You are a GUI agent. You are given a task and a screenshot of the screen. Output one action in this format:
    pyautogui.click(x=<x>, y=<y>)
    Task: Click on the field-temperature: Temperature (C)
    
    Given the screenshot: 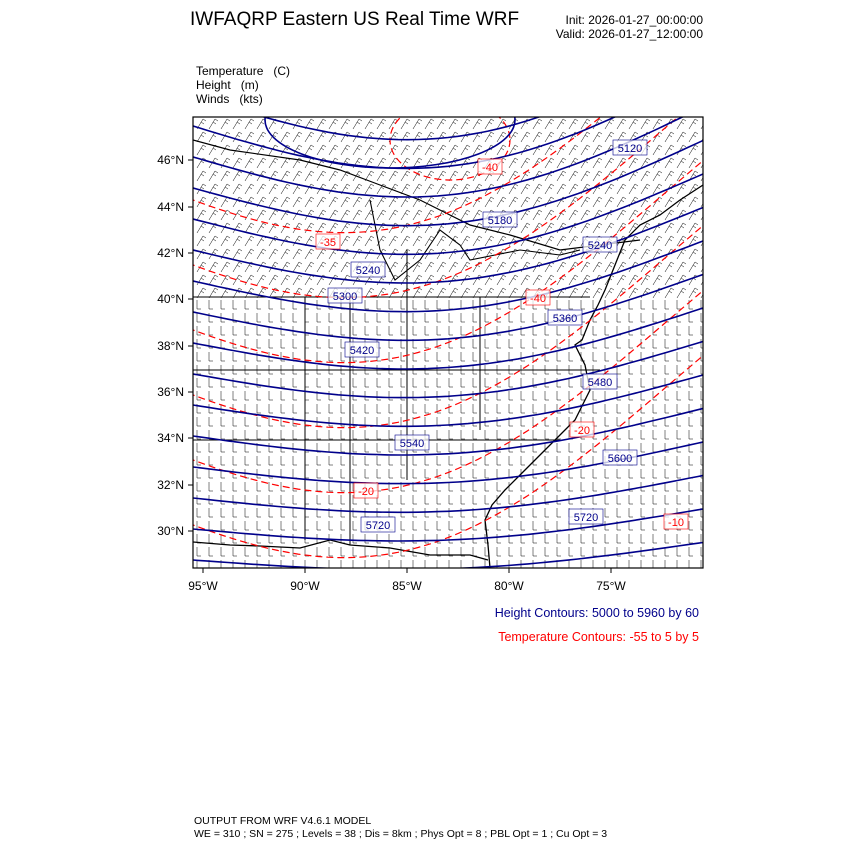 What is the action you would take?
    pyautogui.click(x=243, y=71)
    